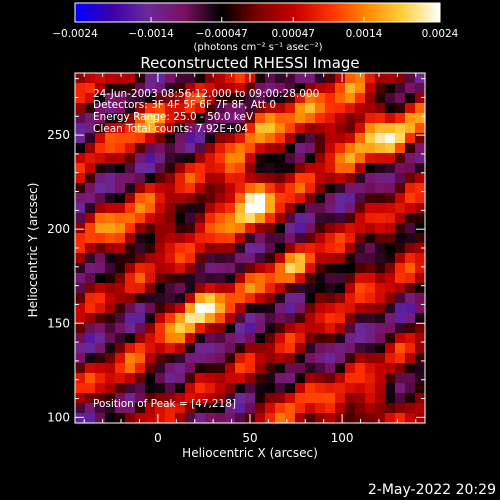 This screenshot has height=500, width=500. I want to click on y-tick-label: 200, so click(58, 229).